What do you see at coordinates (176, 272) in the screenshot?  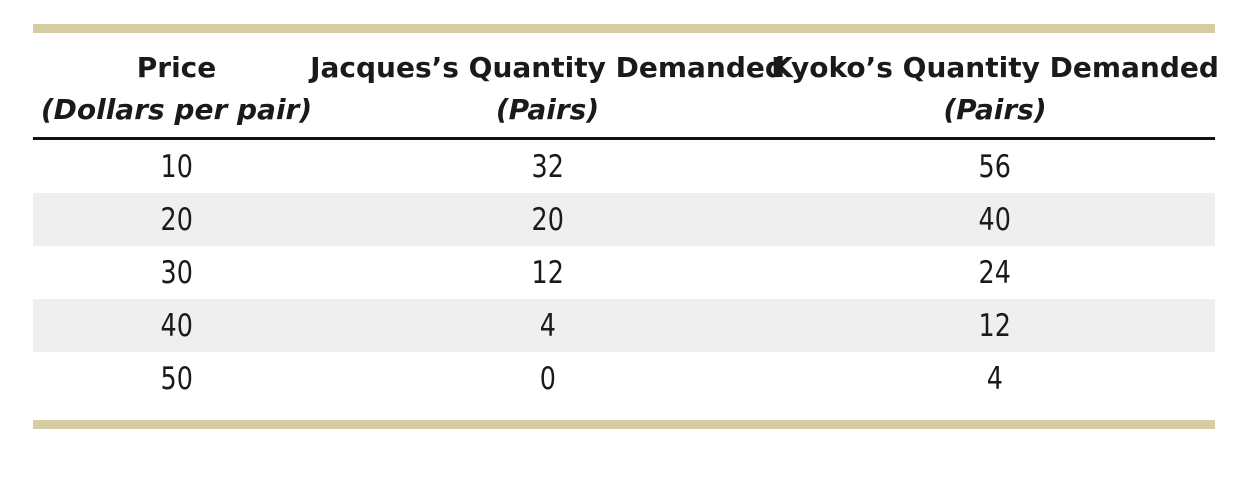 I see `price-cell: 30` at bounding box center [176, 272].